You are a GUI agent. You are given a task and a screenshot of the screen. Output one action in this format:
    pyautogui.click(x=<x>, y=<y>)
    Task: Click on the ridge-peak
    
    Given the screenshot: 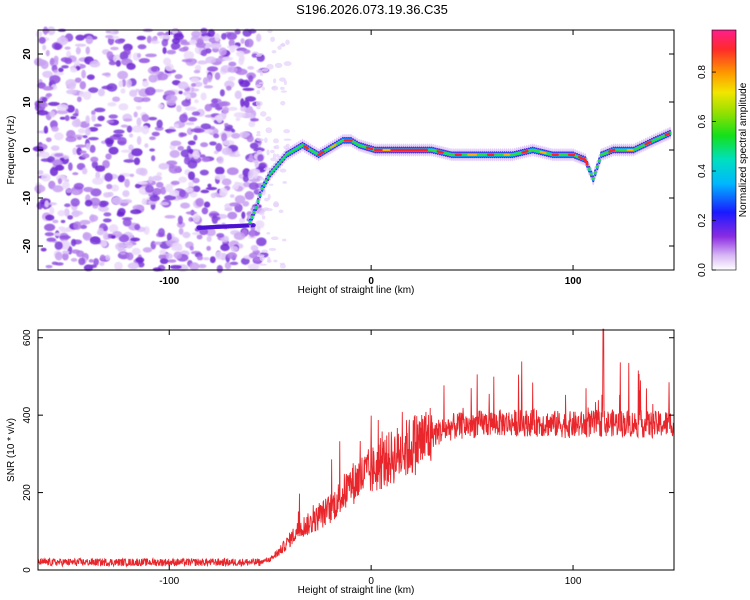 What is the action you would take?
    pyautogui.click(x=321, y=153)
    